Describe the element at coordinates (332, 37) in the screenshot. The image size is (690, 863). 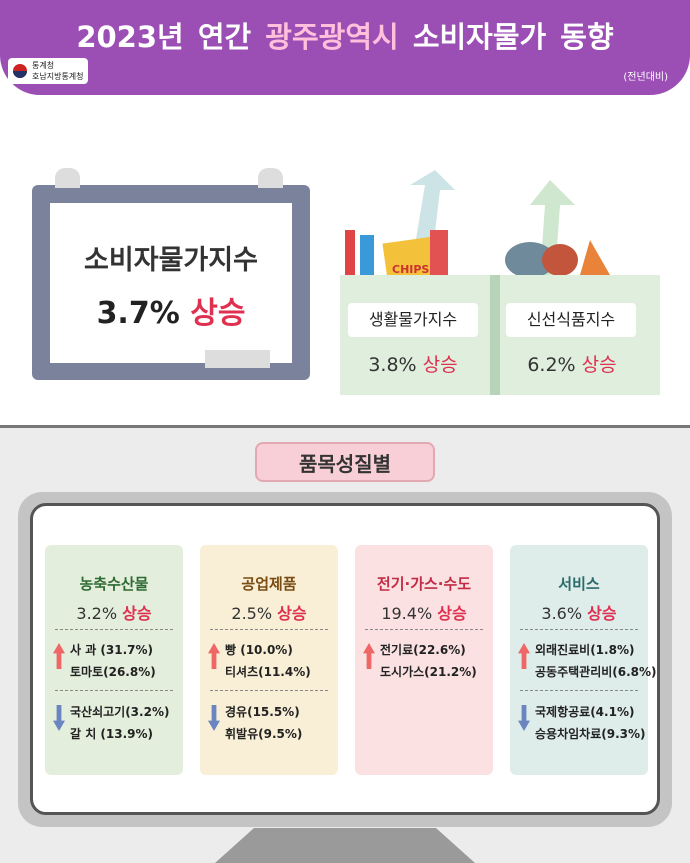
I see `title-highlight: 광주광역시` at that location.